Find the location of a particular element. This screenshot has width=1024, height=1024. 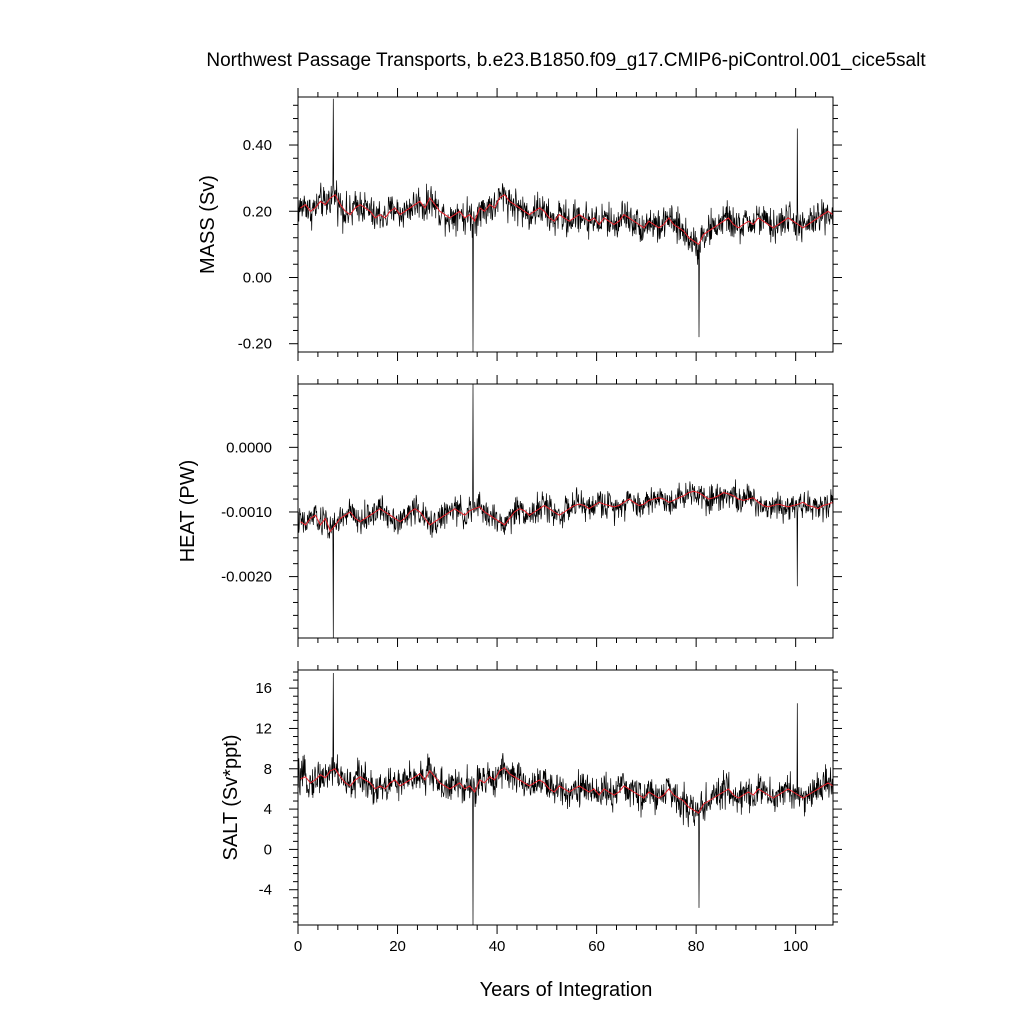

salt-y-tick-label: 4 is located at coordinates (268, 809).